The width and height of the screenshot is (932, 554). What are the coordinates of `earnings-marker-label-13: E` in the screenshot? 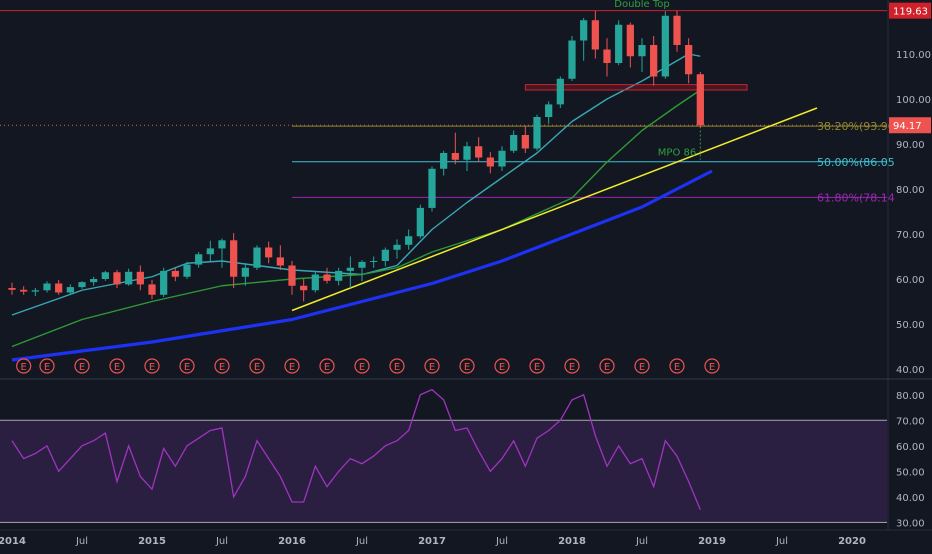 It's located at (467, 367).